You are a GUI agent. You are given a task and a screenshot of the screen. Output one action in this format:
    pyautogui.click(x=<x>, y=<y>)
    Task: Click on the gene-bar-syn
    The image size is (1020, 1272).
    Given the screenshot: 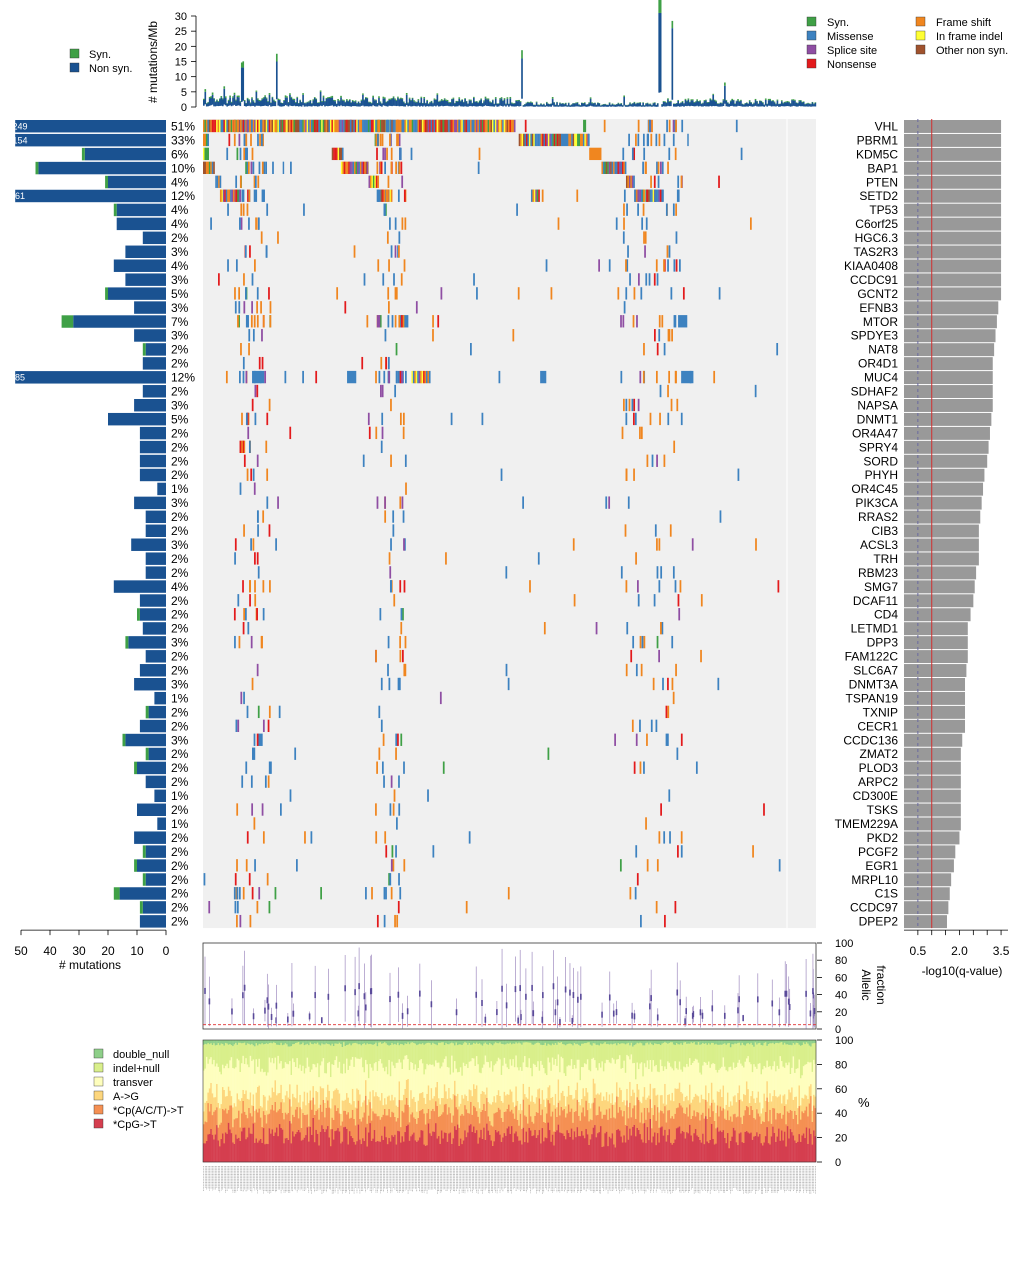 What is the action you would take?
    pyautogui.click(x=144, y=349)
    